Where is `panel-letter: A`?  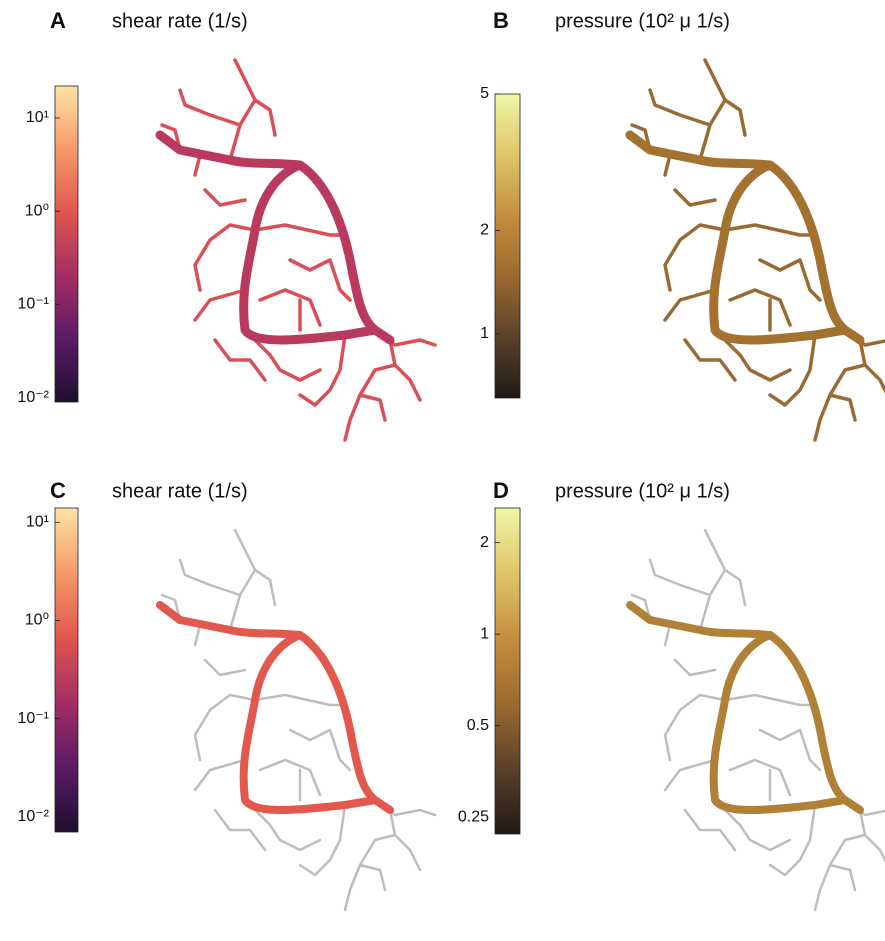 panel-letter: A is located at coordinates (58, 20).